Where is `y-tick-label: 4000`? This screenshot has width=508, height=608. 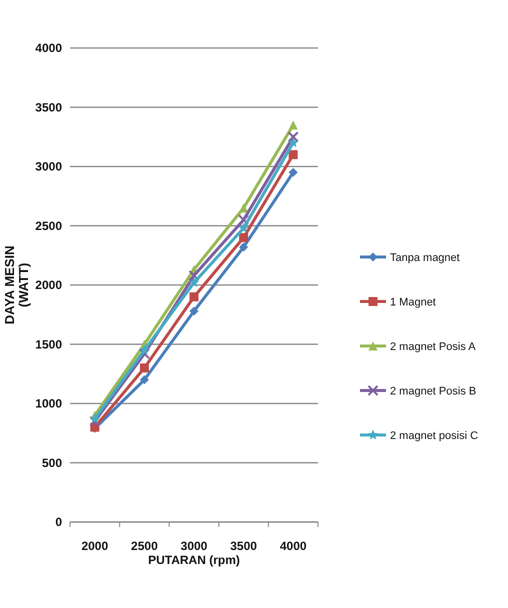 y-tick-label: 4000 is located at coordinates (48, 48).